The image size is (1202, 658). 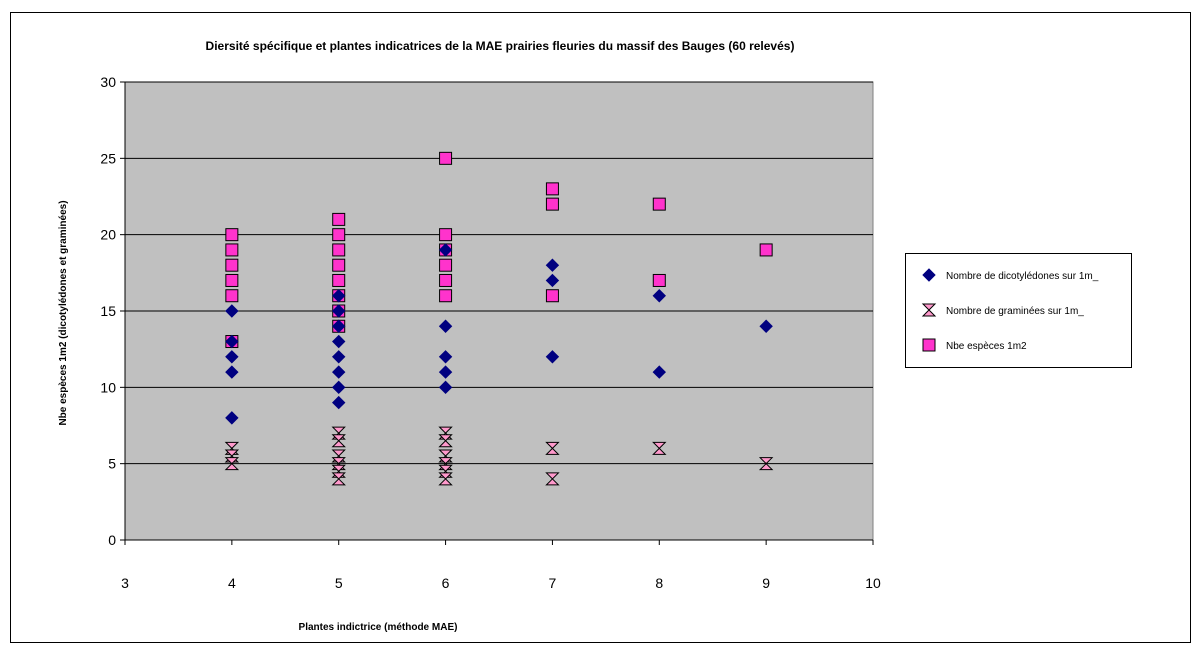 I want to click on x-tick-label: 10, so click(x=873, y=583).